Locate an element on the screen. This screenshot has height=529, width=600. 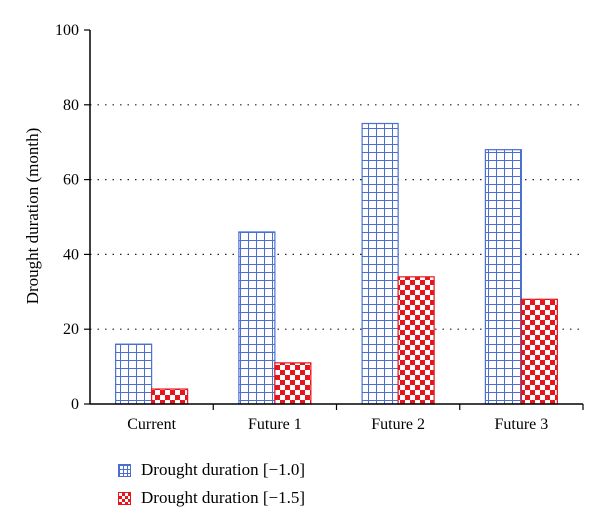
x-tick-label: Current is located at coordinates (151, 424).